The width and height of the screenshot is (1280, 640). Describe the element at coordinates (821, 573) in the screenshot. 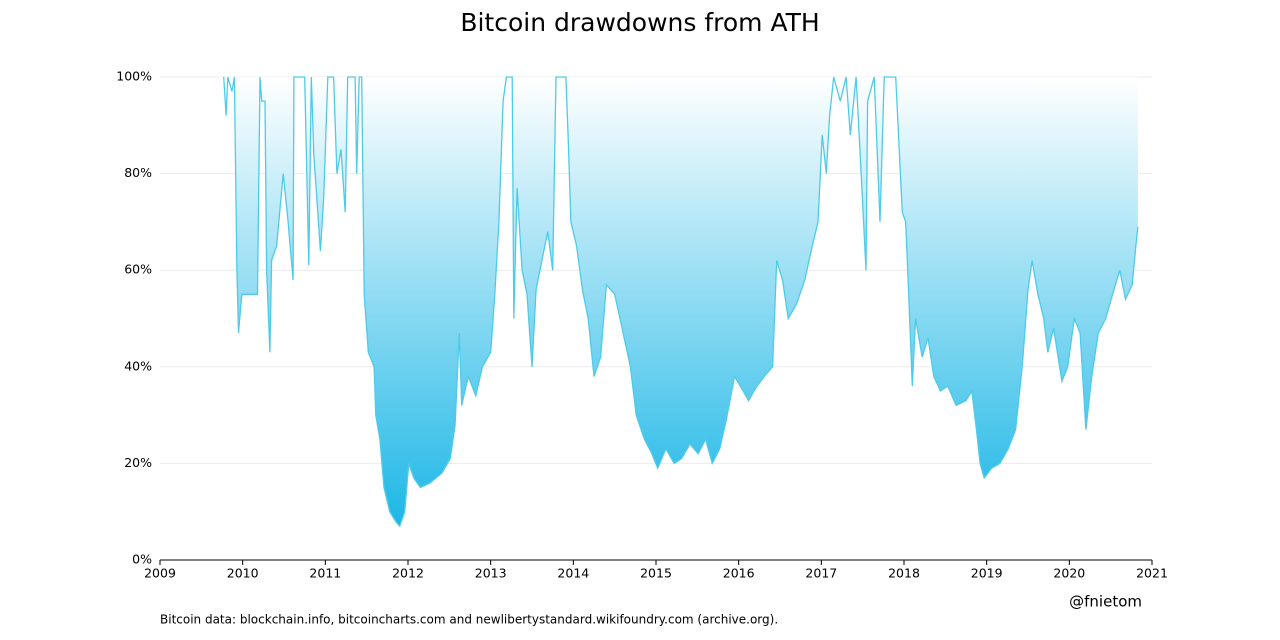

I see `x-tick-label: 2017` at that location.